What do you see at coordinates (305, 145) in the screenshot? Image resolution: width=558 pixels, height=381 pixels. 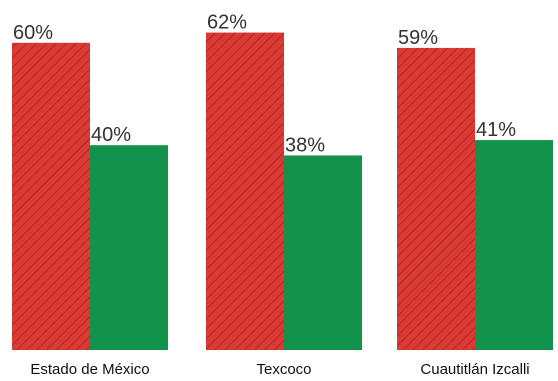 I see `value-label-1-1: 38%` at bounding box center [305, 145].